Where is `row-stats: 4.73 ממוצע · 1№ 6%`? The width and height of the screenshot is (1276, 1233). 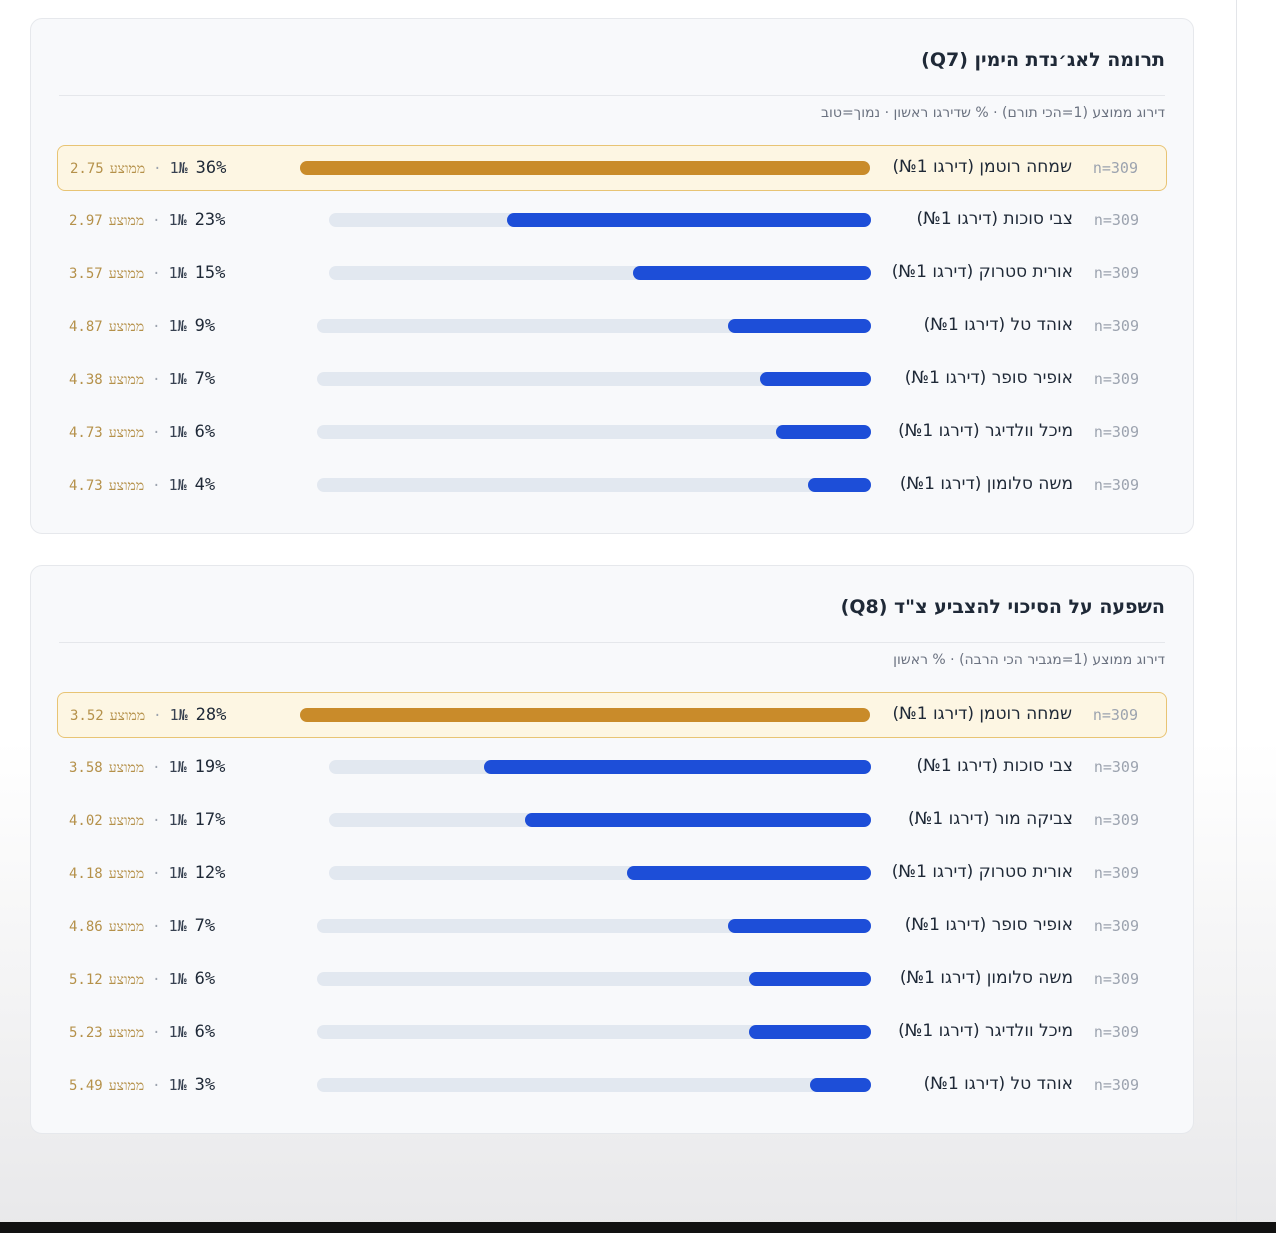
row-stats: 4.73 ממוצע · 1№ 6% is located at coordinates (142, 432).